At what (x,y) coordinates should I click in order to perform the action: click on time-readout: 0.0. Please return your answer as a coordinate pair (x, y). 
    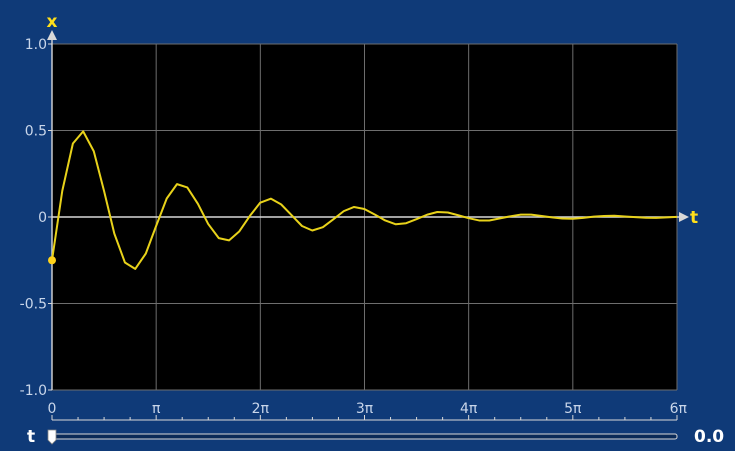
    Looking at the image, I should click on (709, 437).